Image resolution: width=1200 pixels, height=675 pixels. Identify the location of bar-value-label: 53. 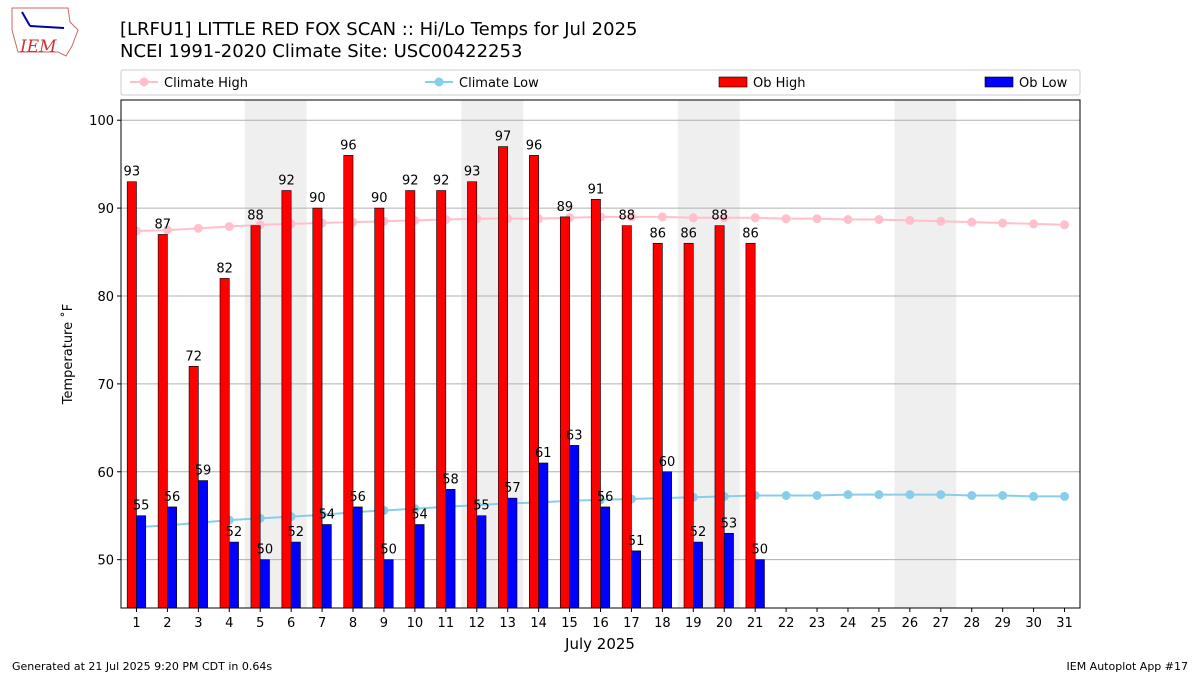
(729, 523).